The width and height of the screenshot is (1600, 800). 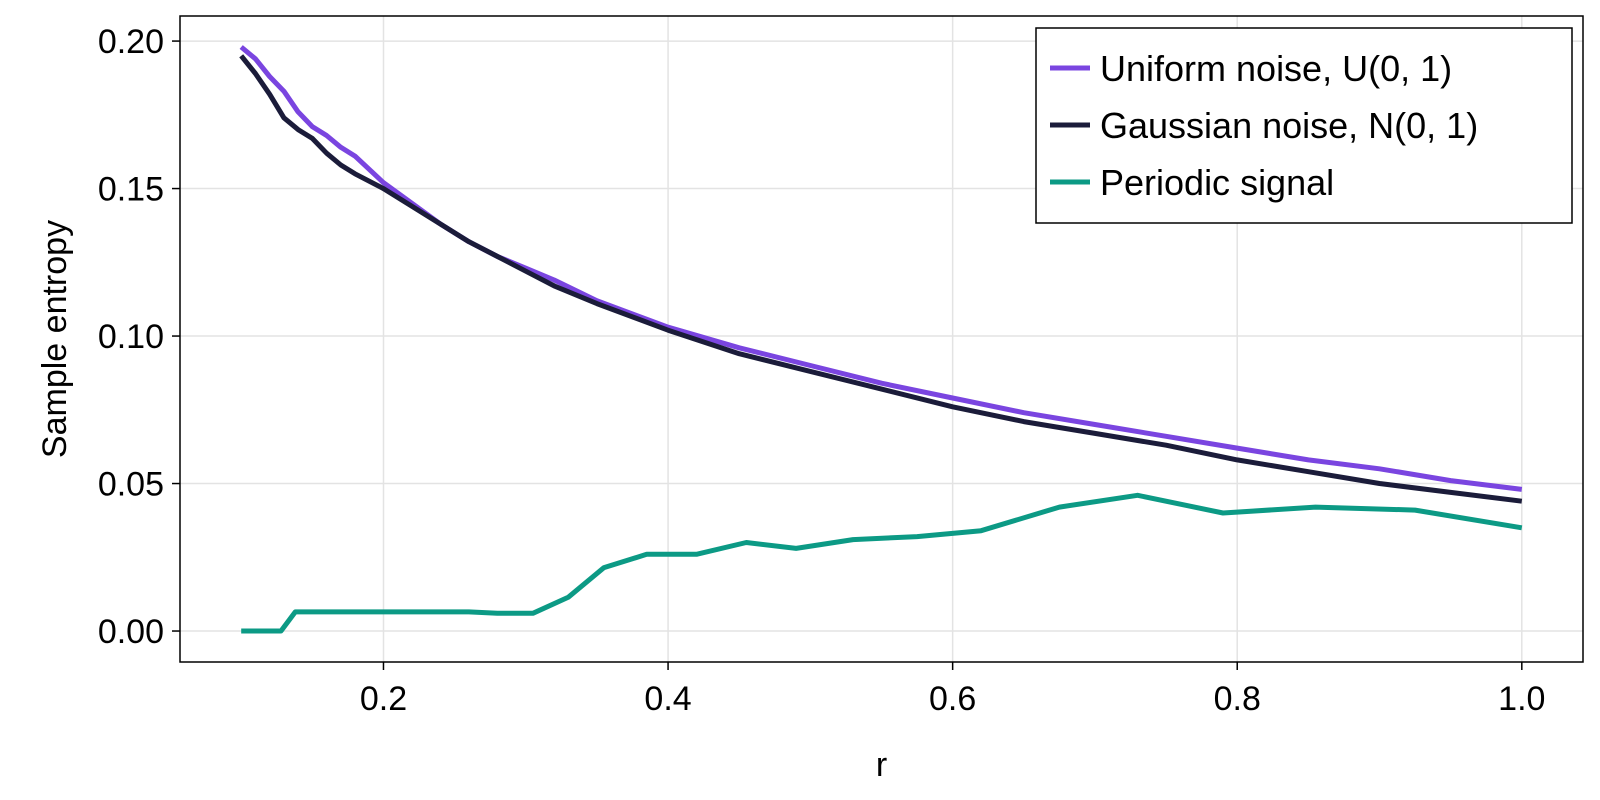 I want to click on y-tick-label: 0.05, so click(x=131, y=485).